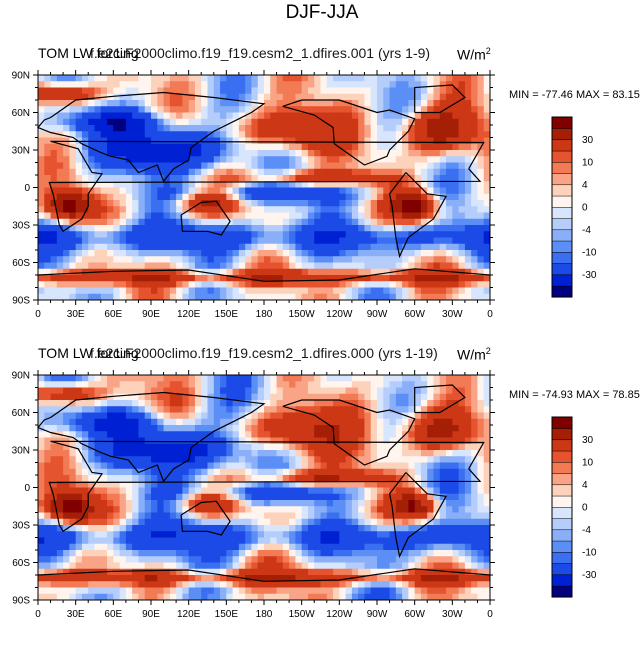 The height and width of the screenshot is (645, 644). Describe the element at coordinates (588, 140) in the screenshot. I see `colorbar-label: 30` at that location.